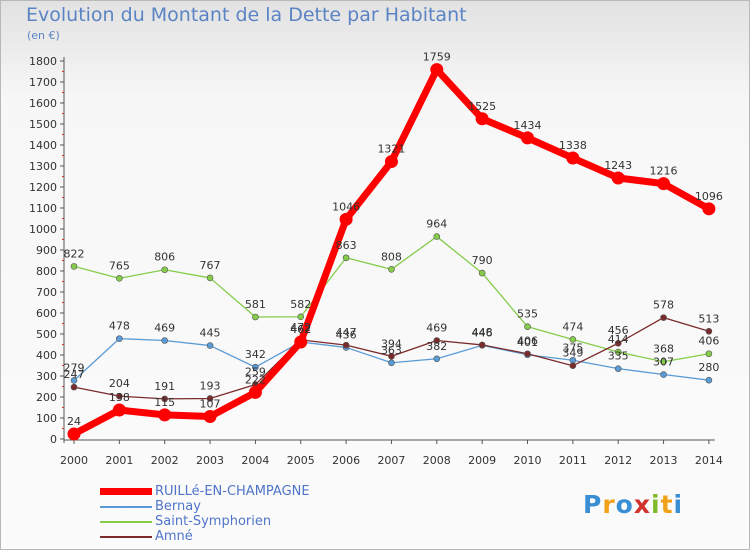 The width and height of the screenshot is (750, 550). What do you see at coordinates (708, 318) in the screenshot?
I see `data-label: 513` at bounding box center [708, 318].